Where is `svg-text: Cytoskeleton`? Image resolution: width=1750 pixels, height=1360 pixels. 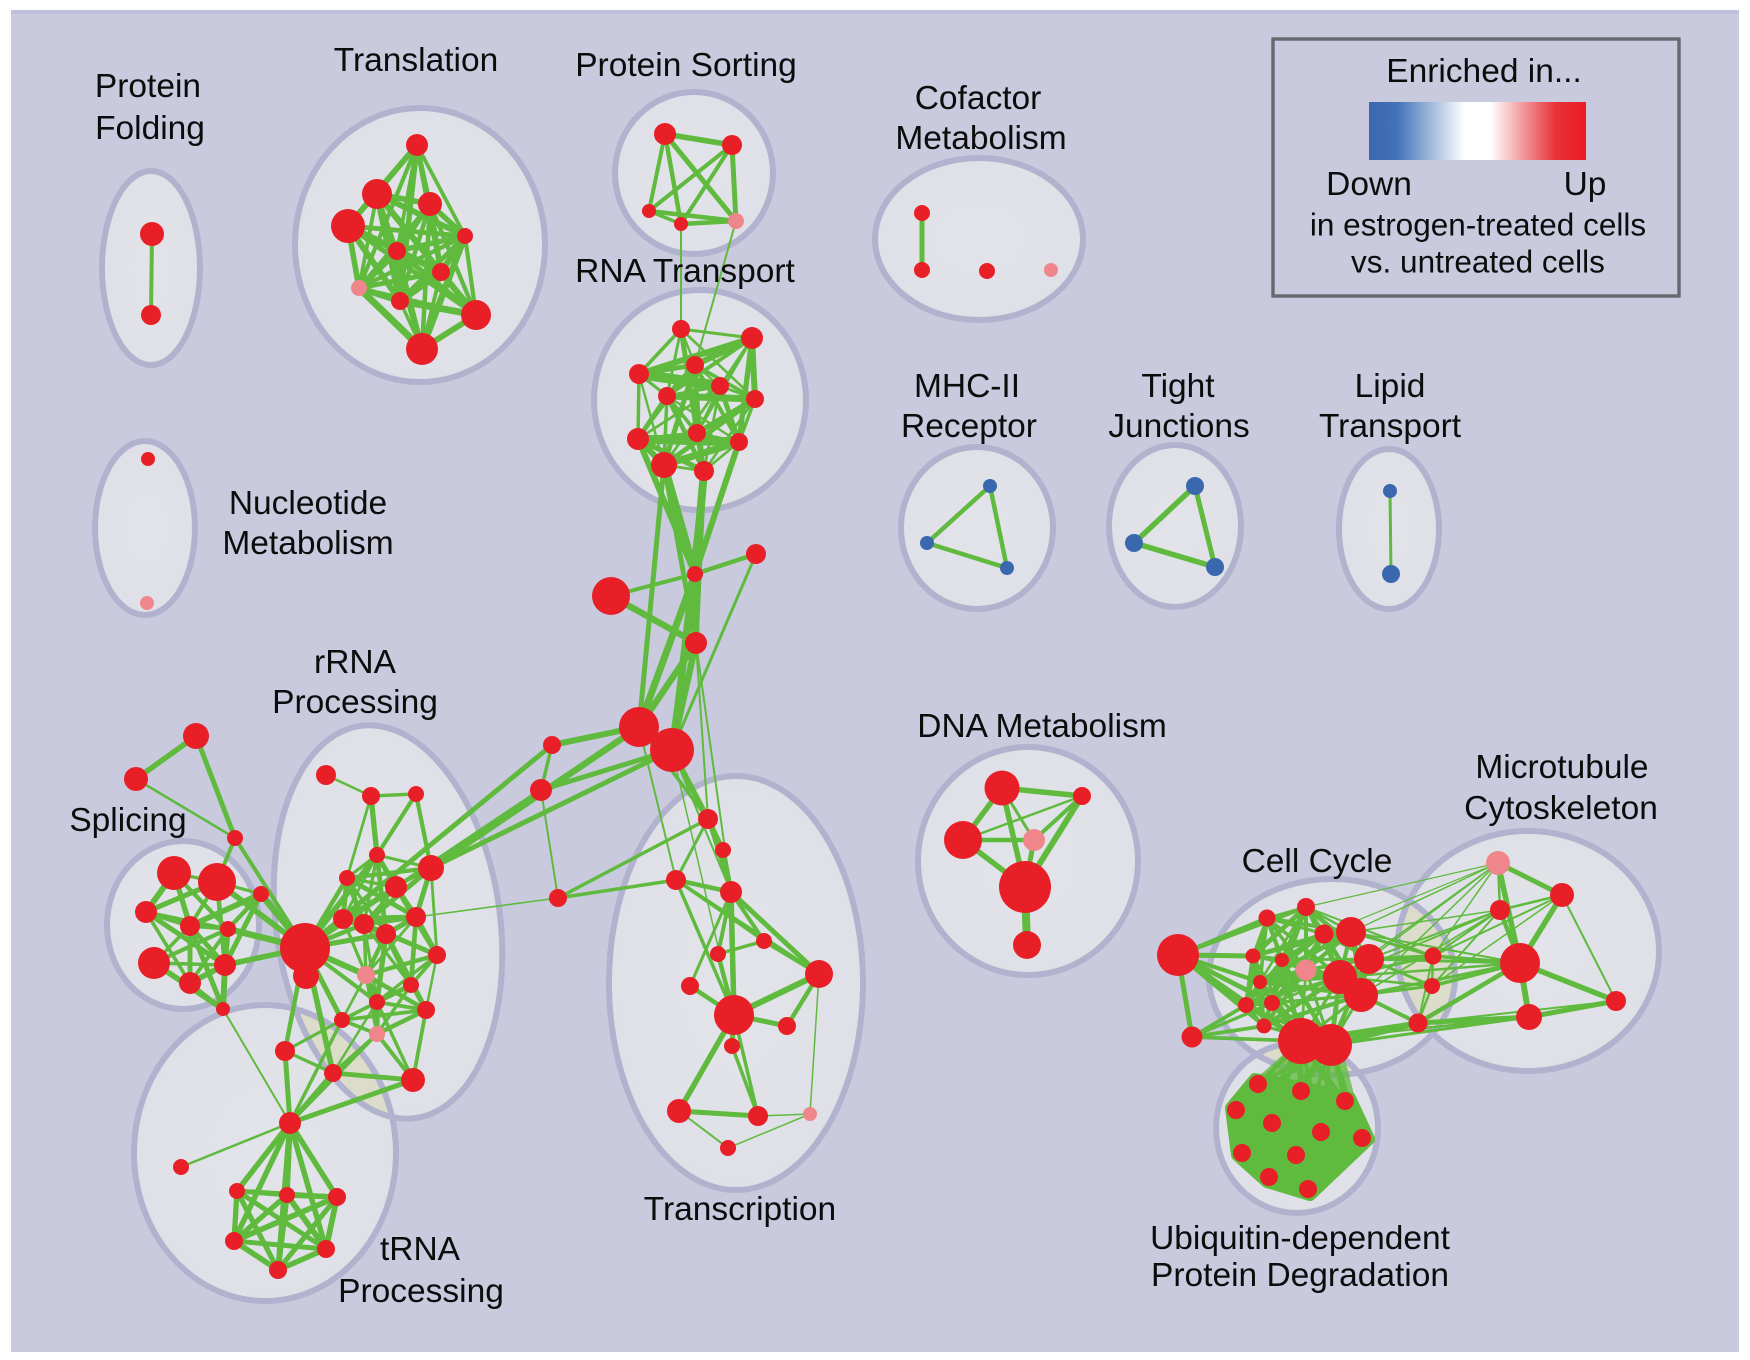 svg-text: Cytoskeleton is located at coordinates (1561, 808).